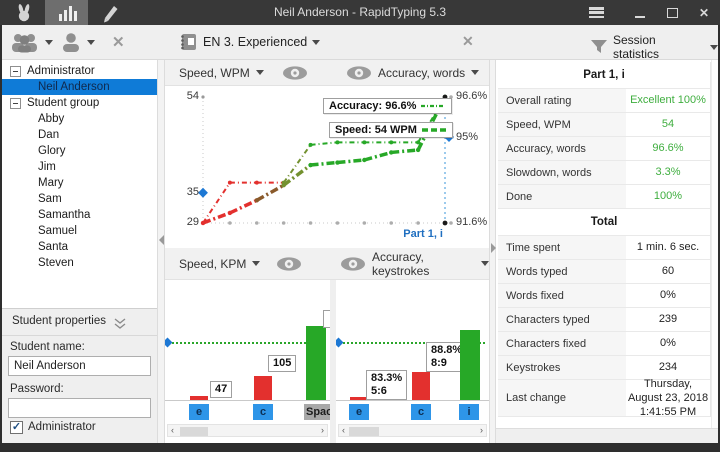 Image resolution: width=720 pixels, height=452 pixels. I want to click on right-axis-tick: 91.6%, so click(472, 222).